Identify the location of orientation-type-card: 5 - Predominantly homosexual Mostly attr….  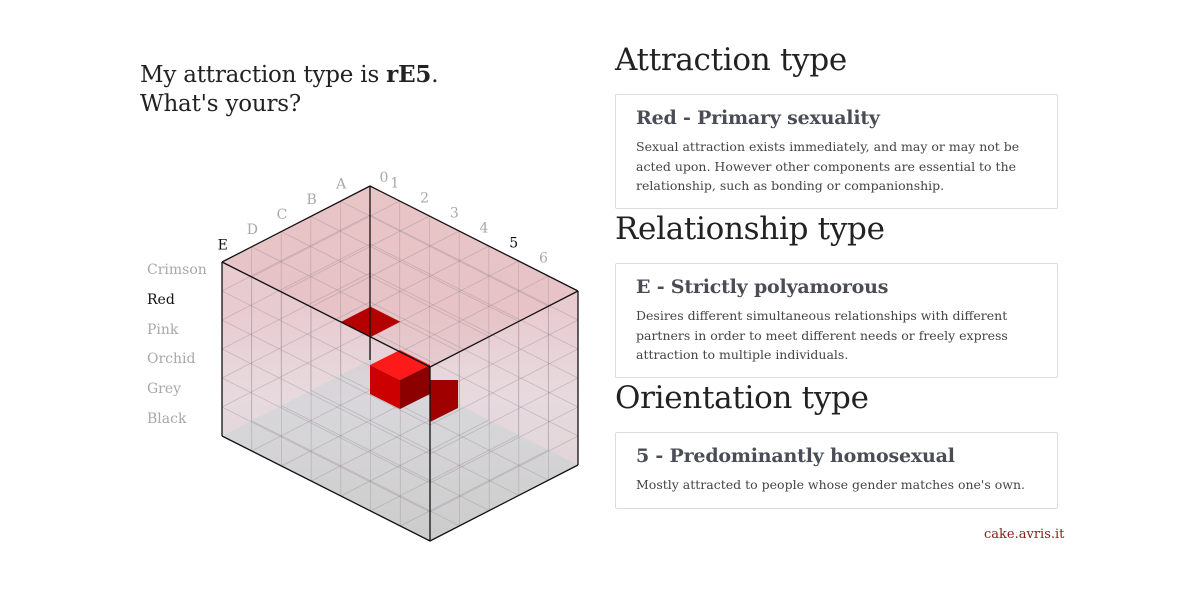
(836, 470).